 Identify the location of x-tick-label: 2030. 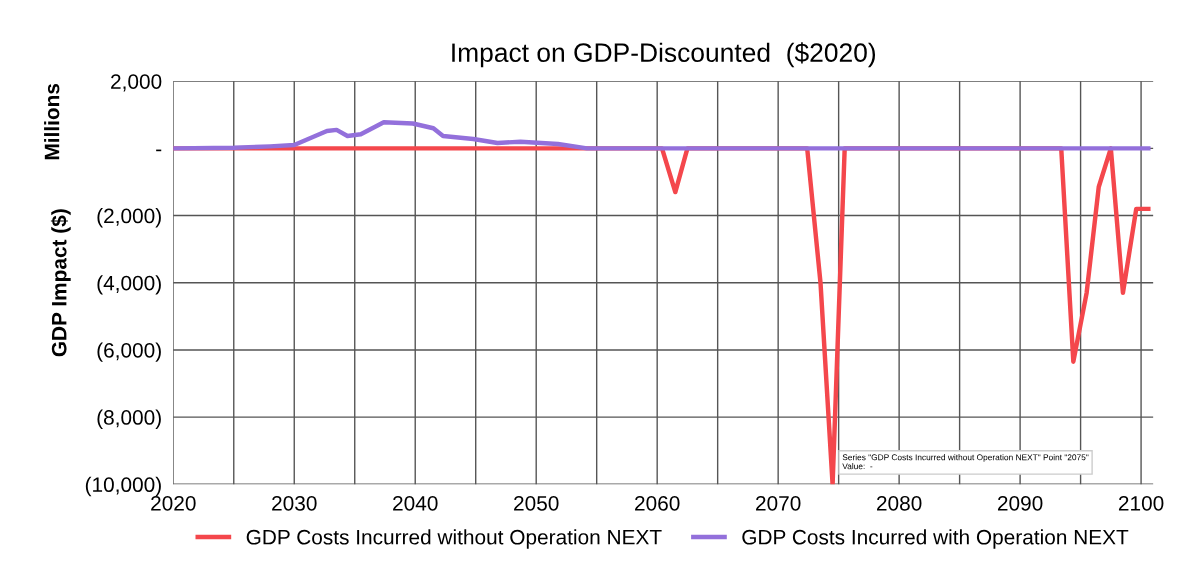
(294, 503).